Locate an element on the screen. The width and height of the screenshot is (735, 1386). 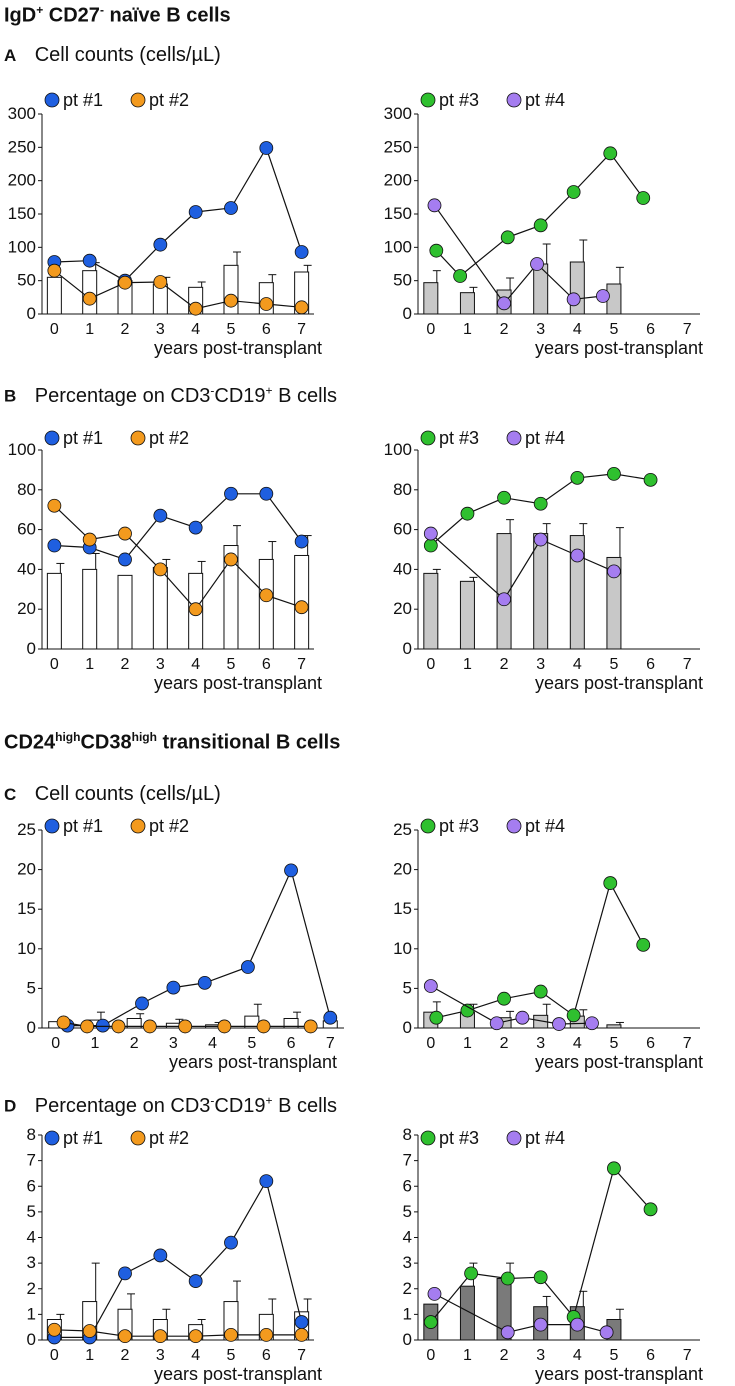
legend-label: pt #2 is located at coordinates (169, 1138).